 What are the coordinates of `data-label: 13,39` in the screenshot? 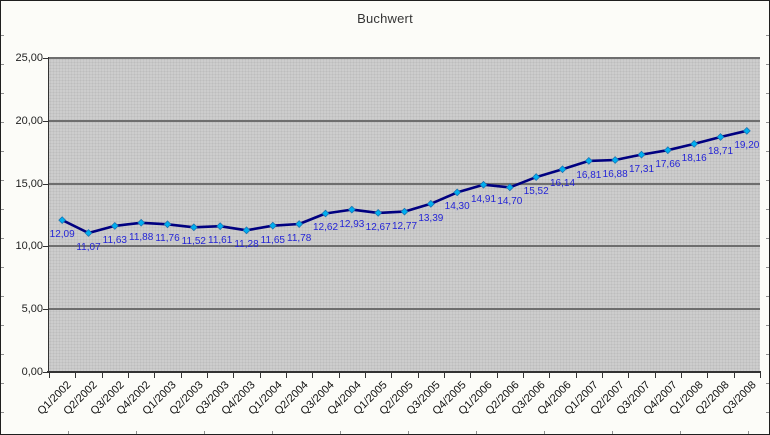 It's located at (431, 218).